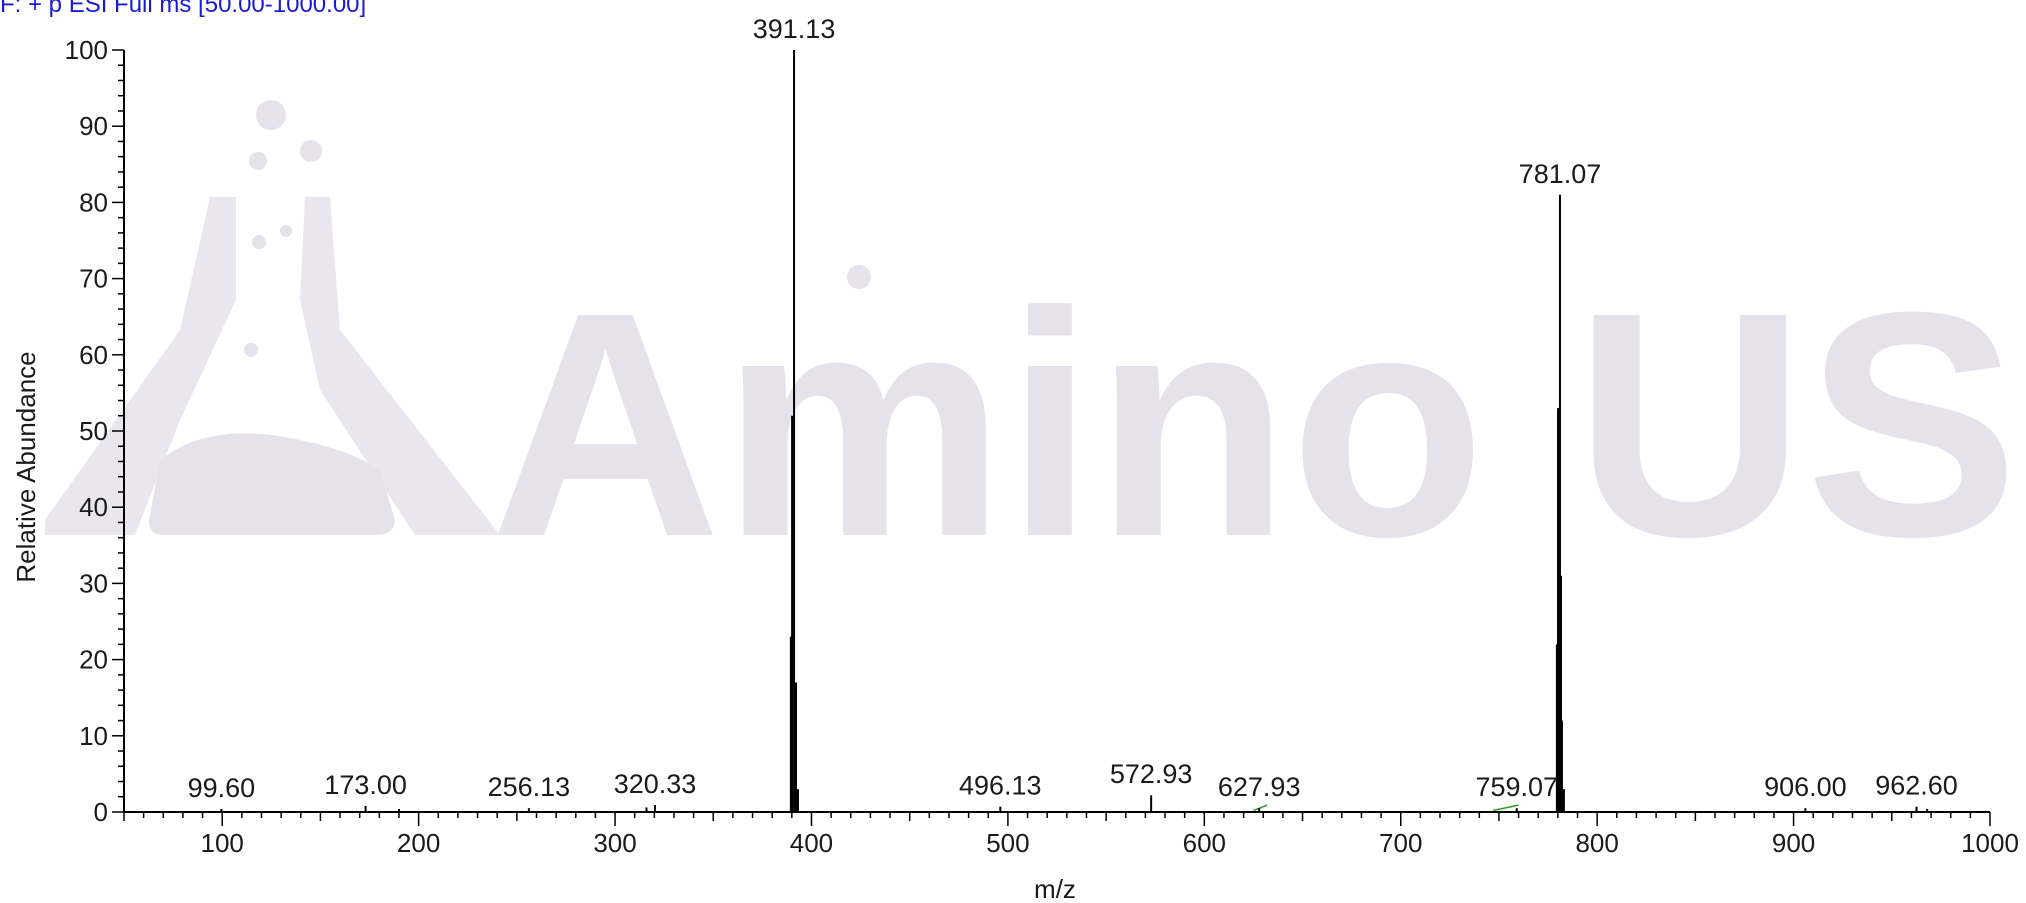 This screenshot has width=2026, height=903. What do you see at coordinates (1386, 808) in the screenshot?
I see `noise-trace` at bounding box center [1386, 808].